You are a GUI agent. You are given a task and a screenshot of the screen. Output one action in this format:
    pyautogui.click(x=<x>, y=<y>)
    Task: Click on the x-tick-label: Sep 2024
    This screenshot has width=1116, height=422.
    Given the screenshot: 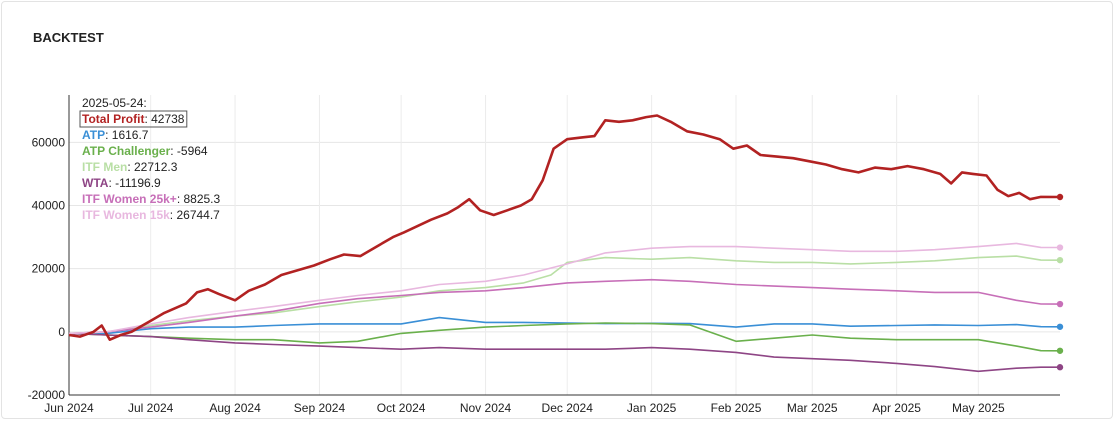 What is the action you would take?
    pyautogui.click(x=320, y=408)
    